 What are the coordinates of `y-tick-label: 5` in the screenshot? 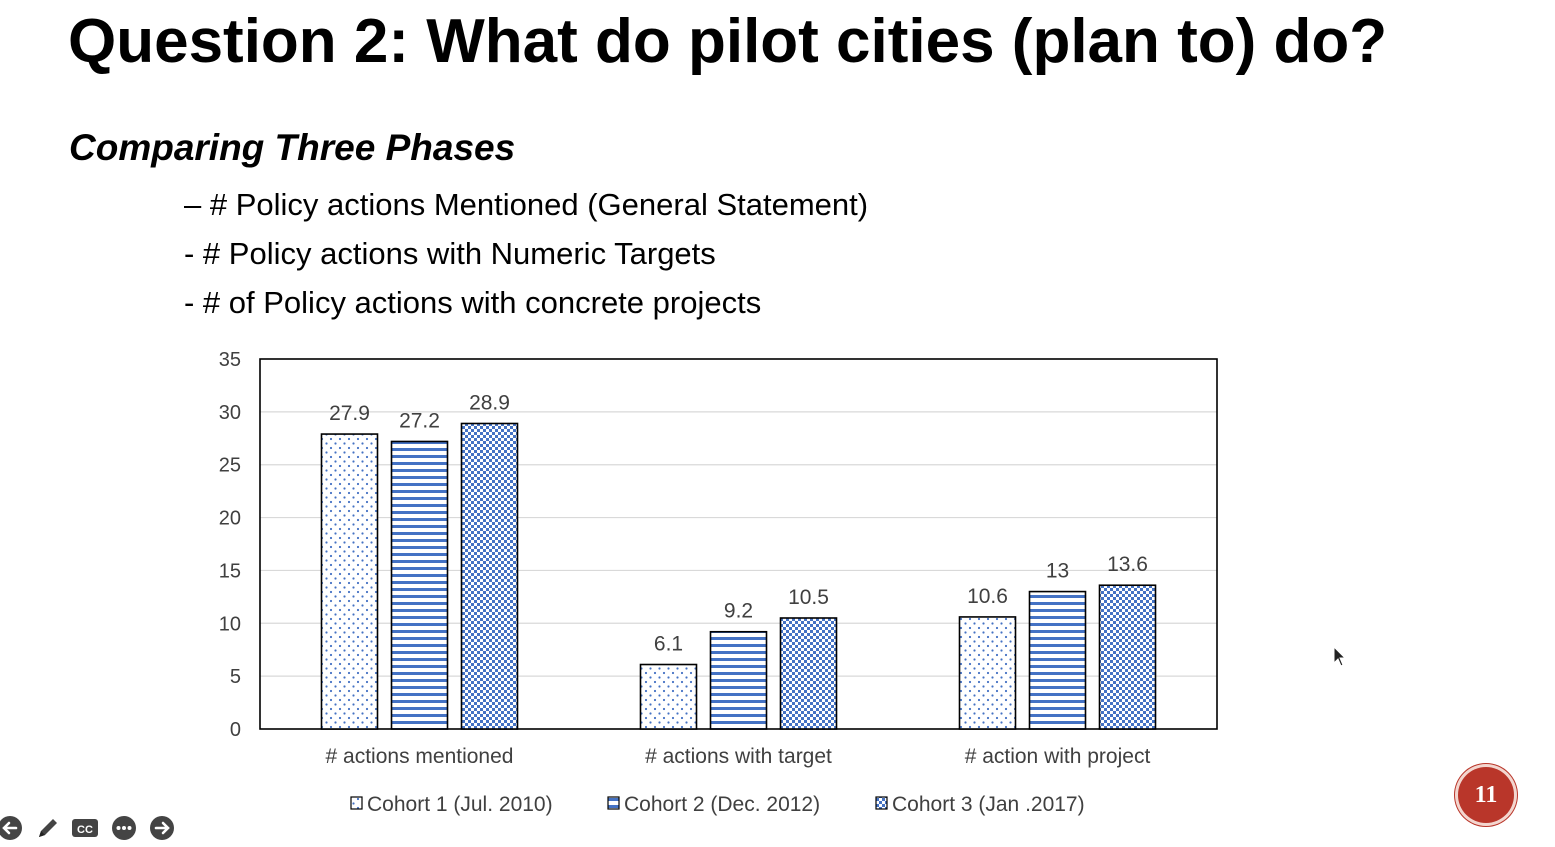 It's located at (235, 677).